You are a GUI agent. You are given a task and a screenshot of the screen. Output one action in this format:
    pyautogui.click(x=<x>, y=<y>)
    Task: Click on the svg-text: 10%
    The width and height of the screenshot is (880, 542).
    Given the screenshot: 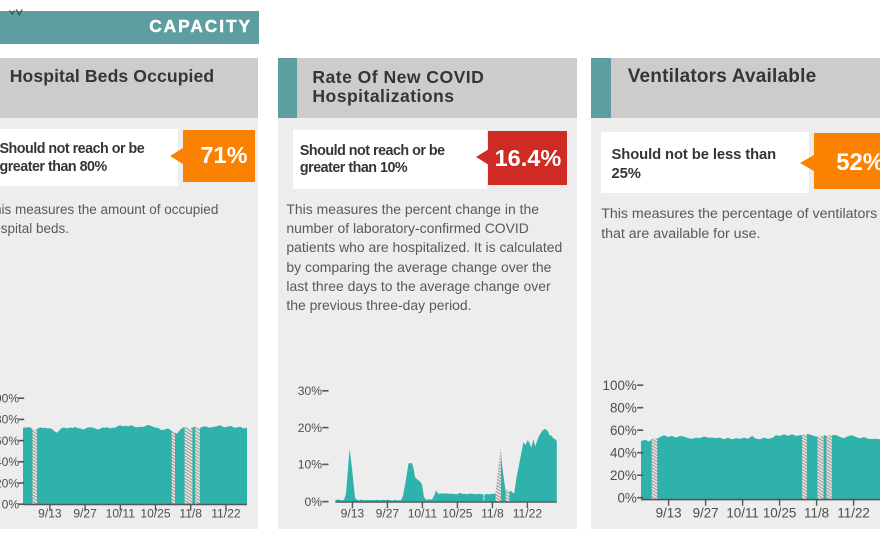 What is the action you would take?
    pyautogui.click(x=310, y=465)
    